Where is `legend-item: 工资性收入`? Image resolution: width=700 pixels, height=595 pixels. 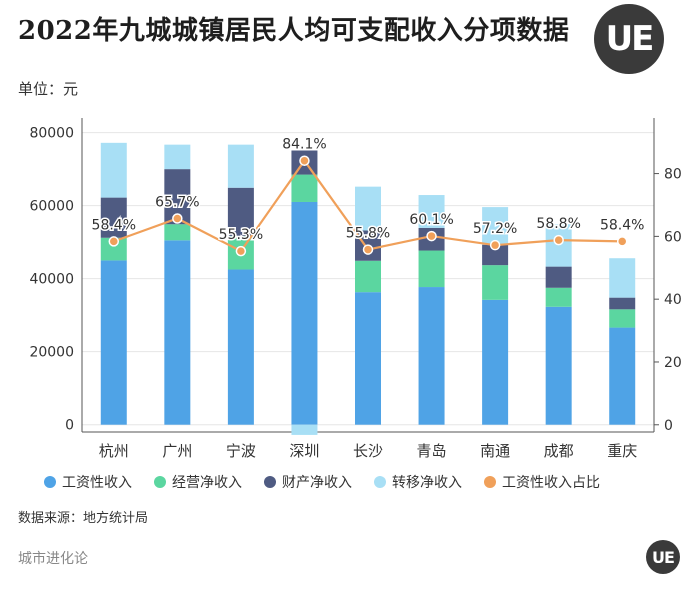 legend-item: 工资性收入 is located at coordinates (88, 482).